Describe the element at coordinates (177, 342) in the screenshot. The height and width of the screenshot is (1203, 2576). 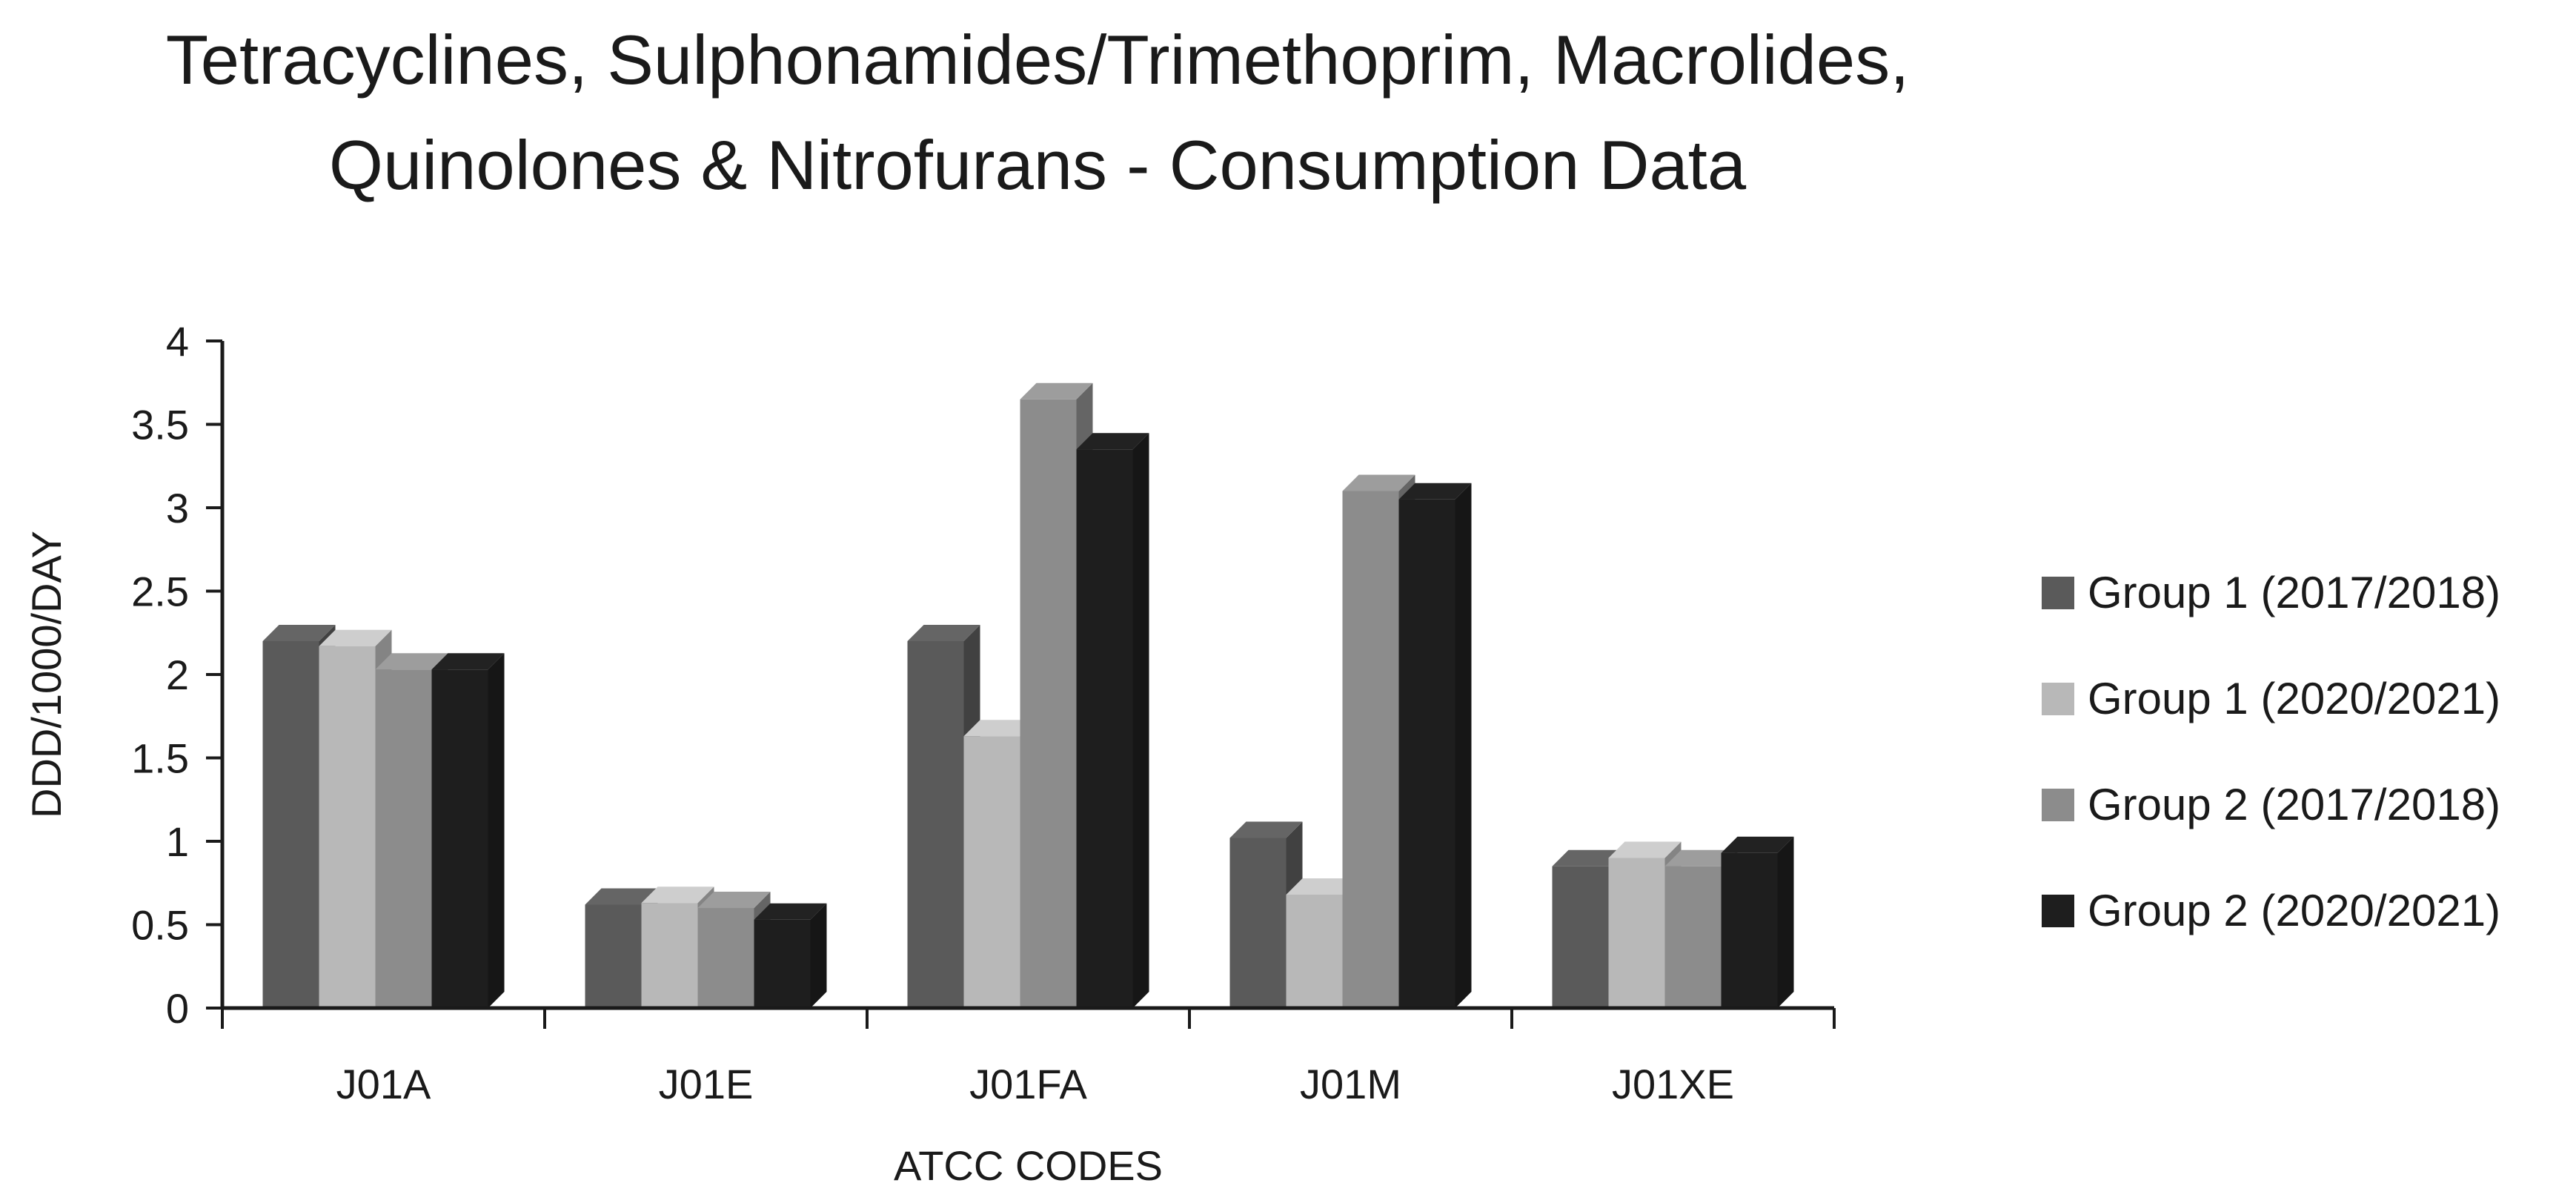
I see `y-tick-label: 4` at that location.